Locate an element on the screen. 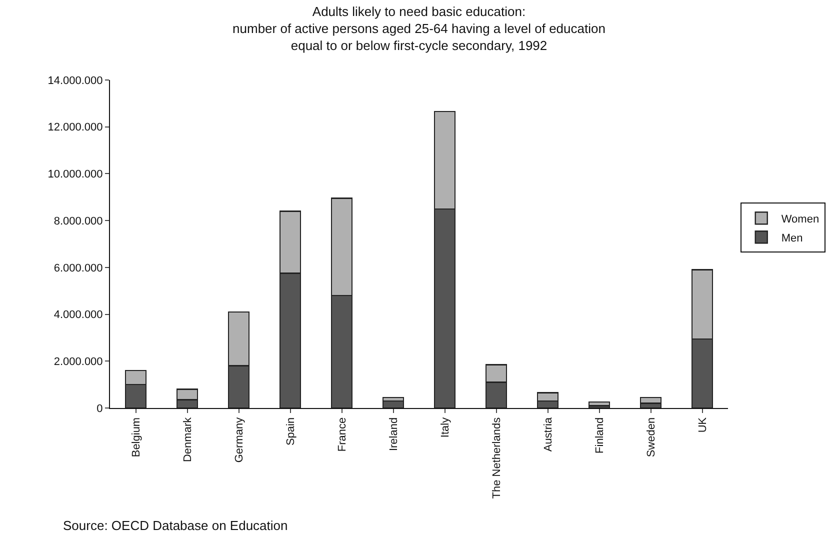 The height and width of the screenshot is (533, 838). x-tick-label: Sweden is located at coordinates (651, 437).